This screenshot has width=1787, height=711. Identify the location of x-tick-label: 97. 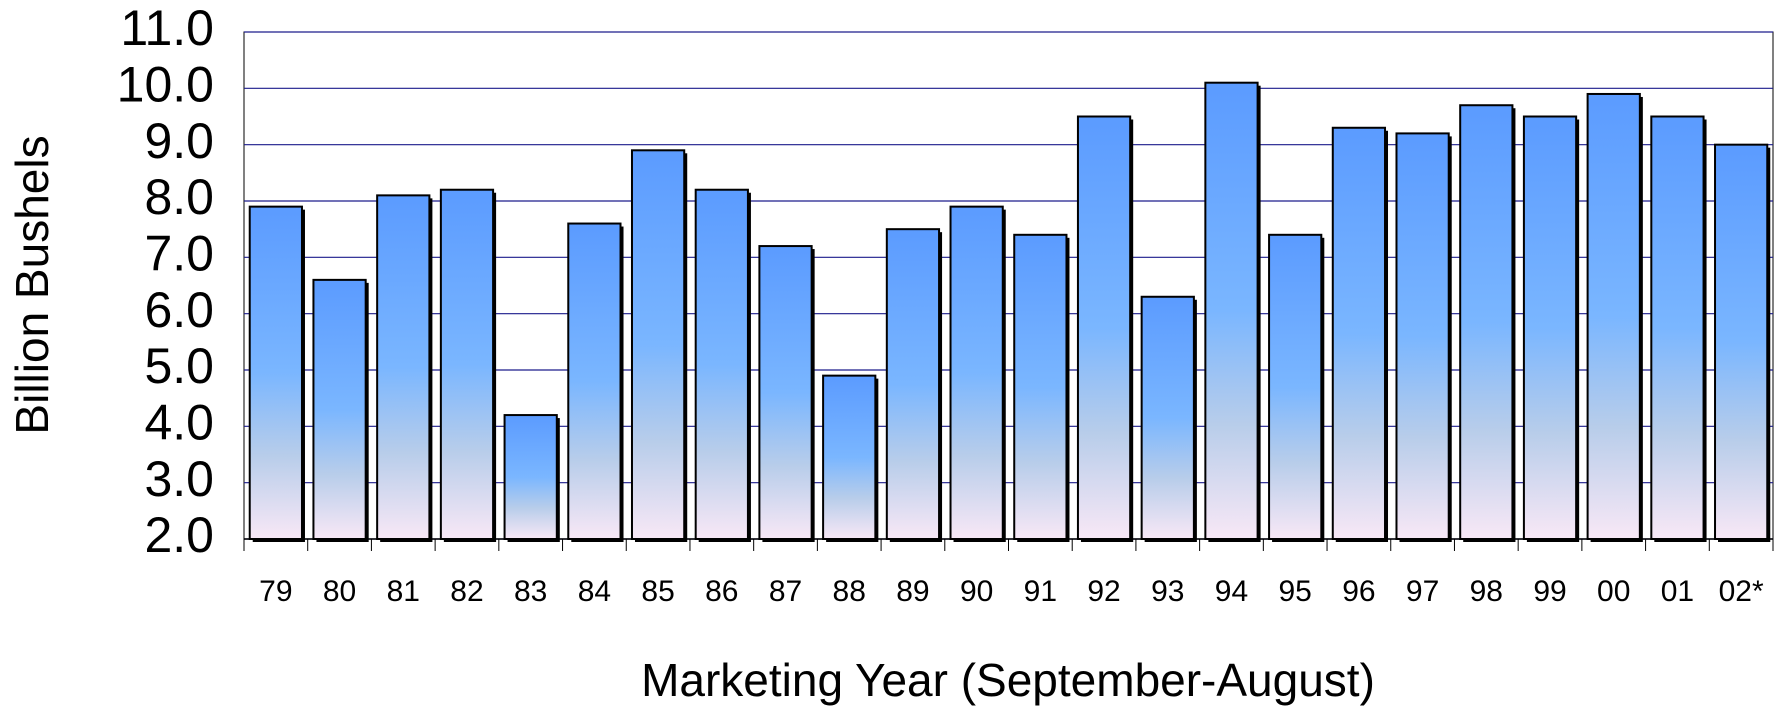
(1422, 591).